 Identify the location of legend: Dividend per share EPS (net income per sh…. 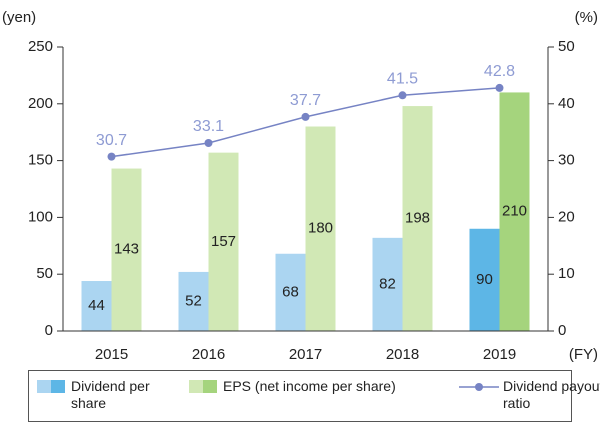
(314, 396).